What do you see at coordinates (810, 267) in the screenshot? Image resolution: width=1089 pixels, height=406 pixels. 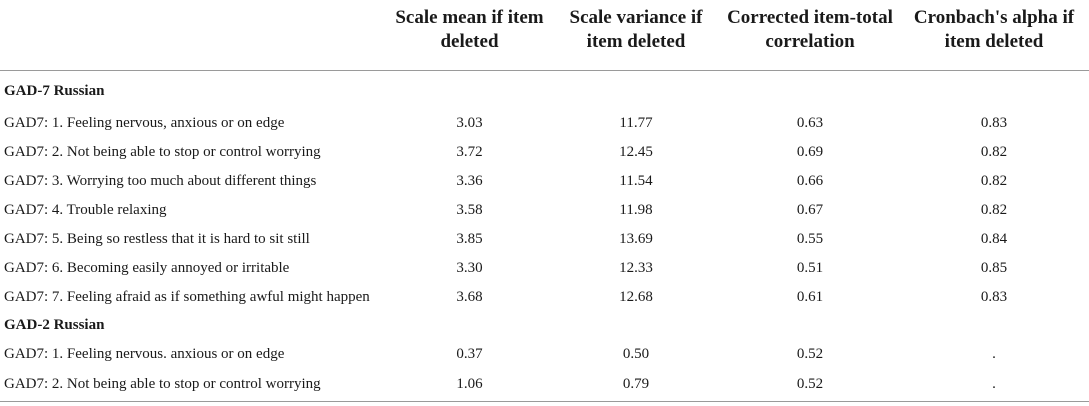 I see `correlation-cell: 0.51` at bounding box center [810, 267].